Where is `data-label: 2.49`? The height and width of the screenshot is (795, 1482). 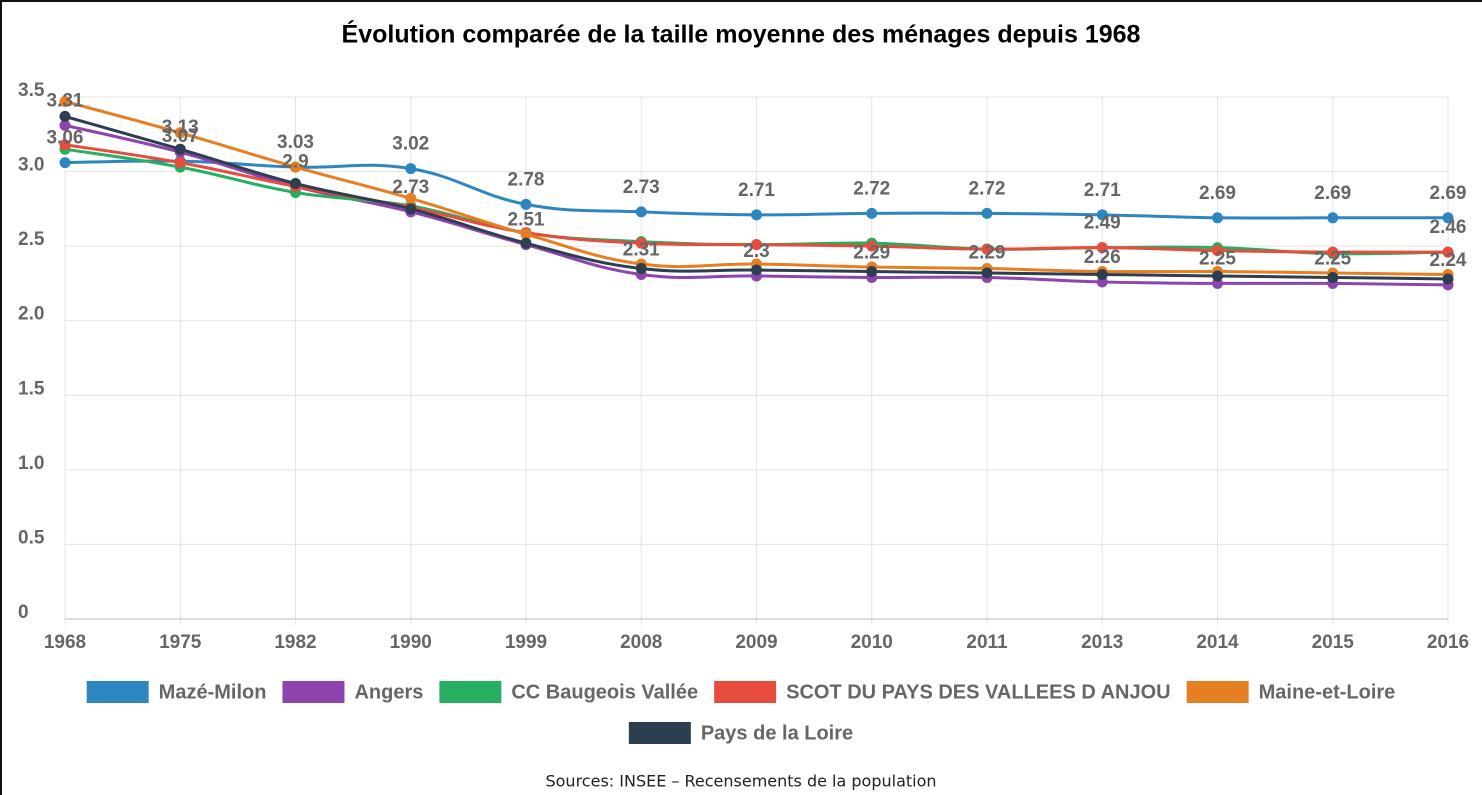
data-label: 2.49 is located at coordinates (1102, 223).